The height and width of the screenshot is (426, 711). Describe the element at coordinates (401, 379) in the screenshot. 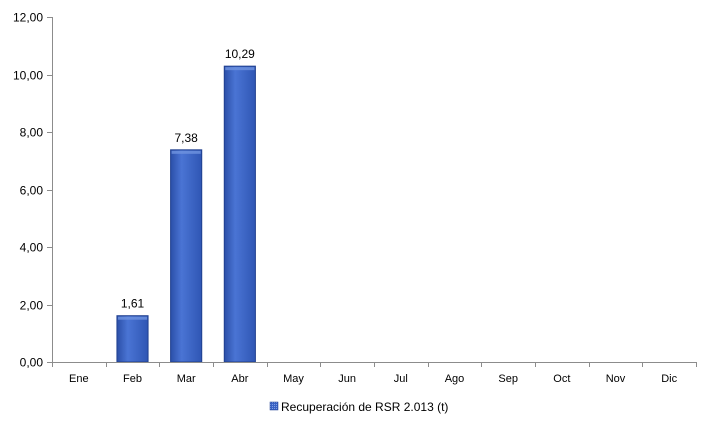

I see `x-tick-label: Jul` at that location.